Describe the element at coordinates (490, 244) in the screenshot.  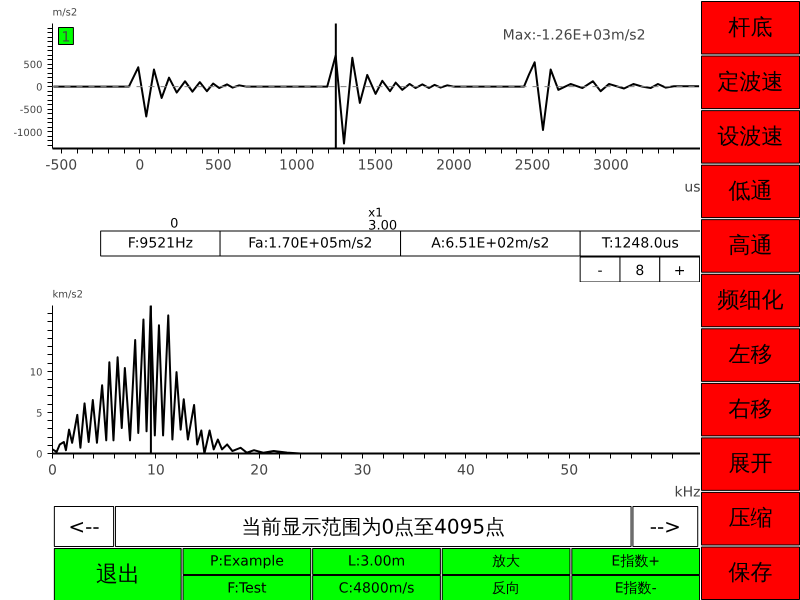
I see `text: A:6.51E+02m/s2` at that location.